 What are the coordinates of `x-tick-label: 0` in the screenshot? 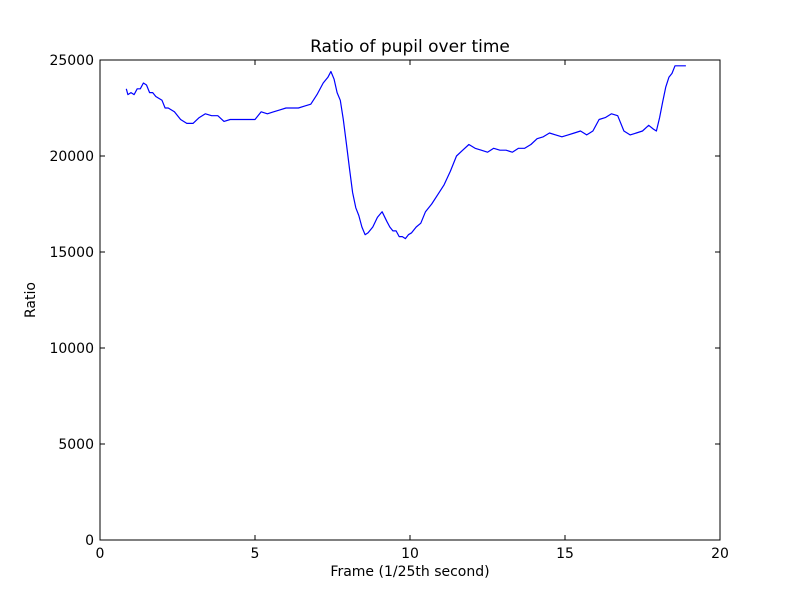 It's located at (100, 554).